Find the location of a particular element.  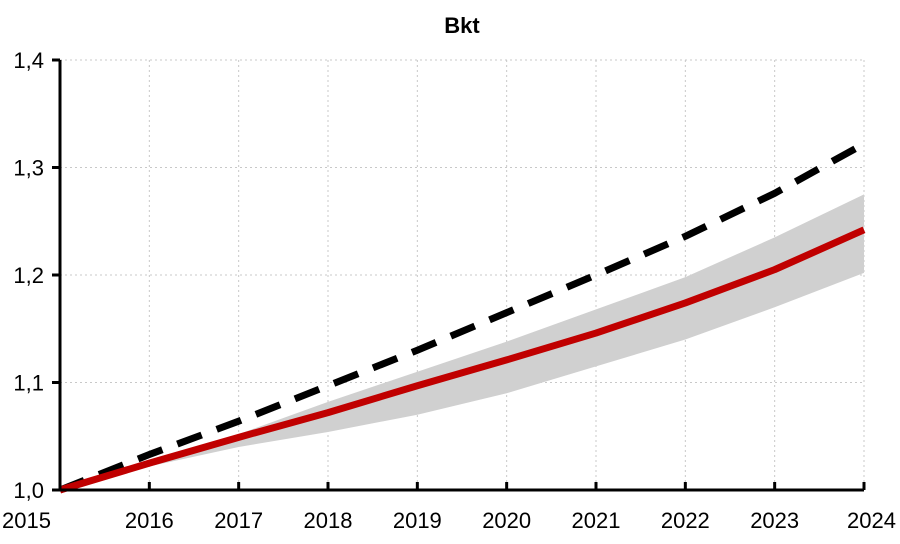

y-tick-label: 1,4 is located at coordinates (28, 60).